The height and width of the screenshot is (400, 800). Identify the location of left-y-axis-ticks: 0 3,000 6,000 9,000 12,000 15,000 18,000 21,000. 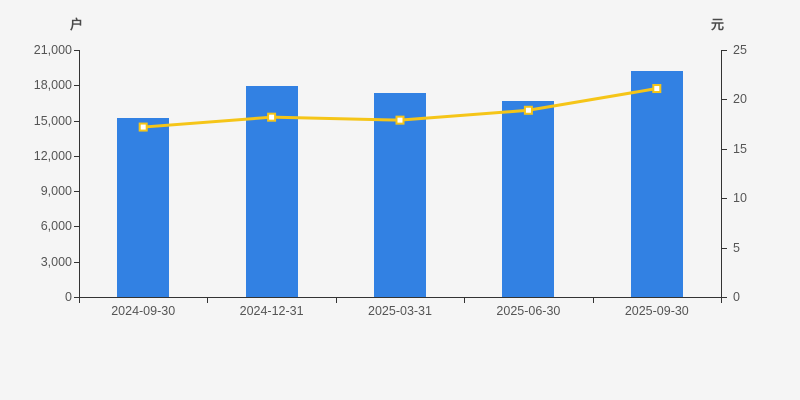
(36, 200).